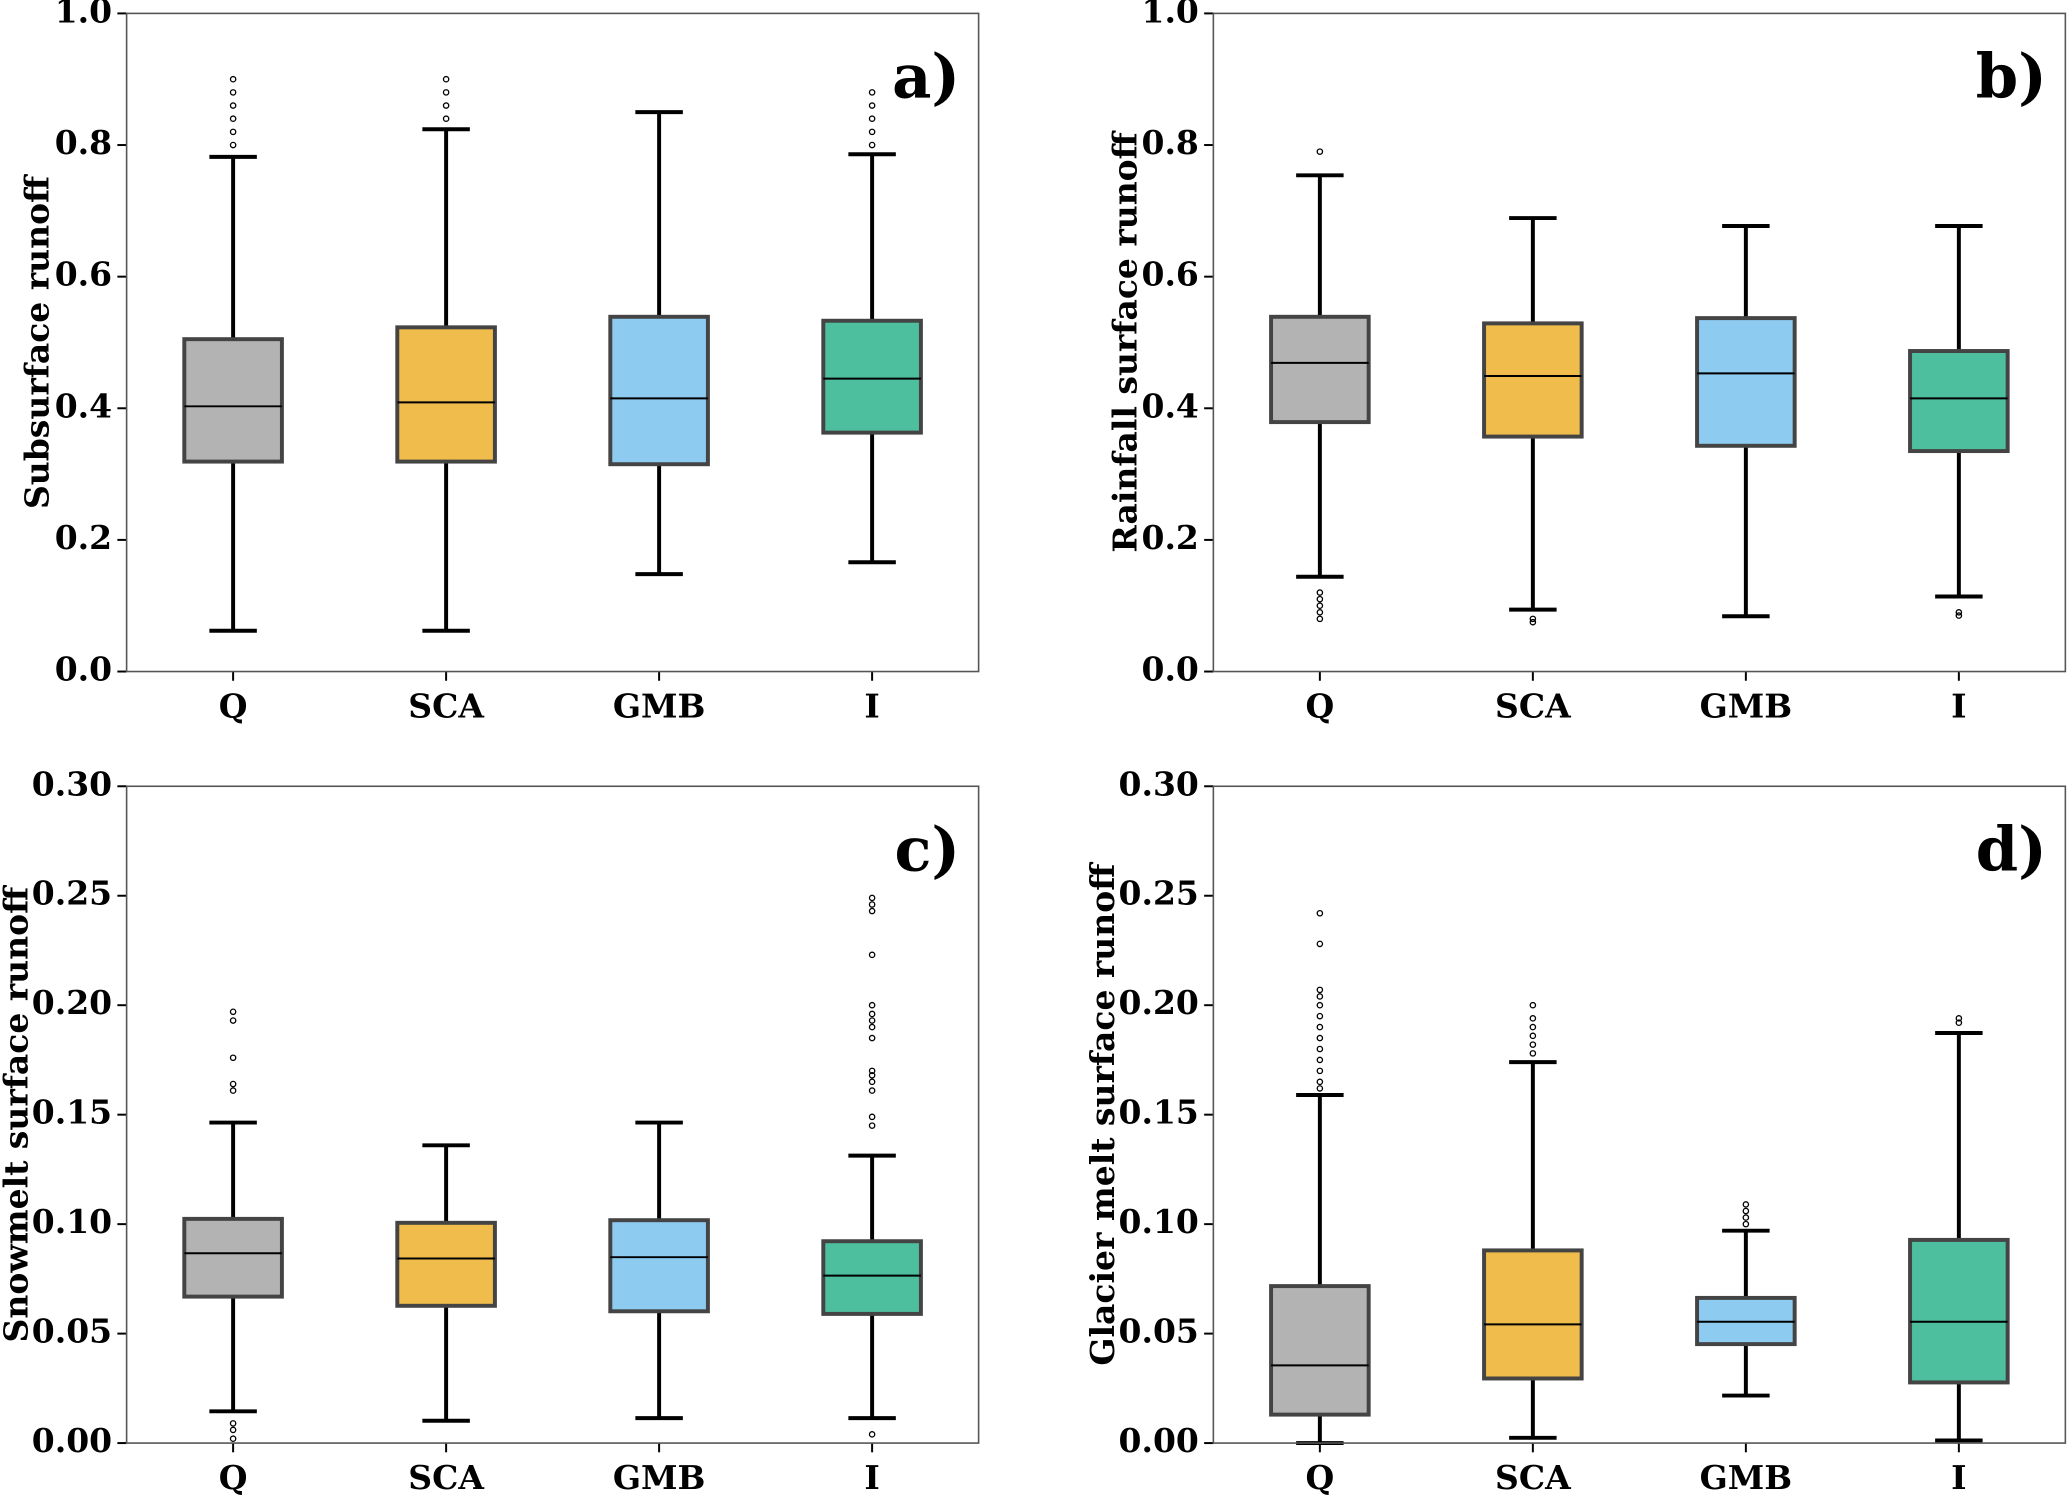  I want to click on y-tick-label: 0.6, so click(83, 274).